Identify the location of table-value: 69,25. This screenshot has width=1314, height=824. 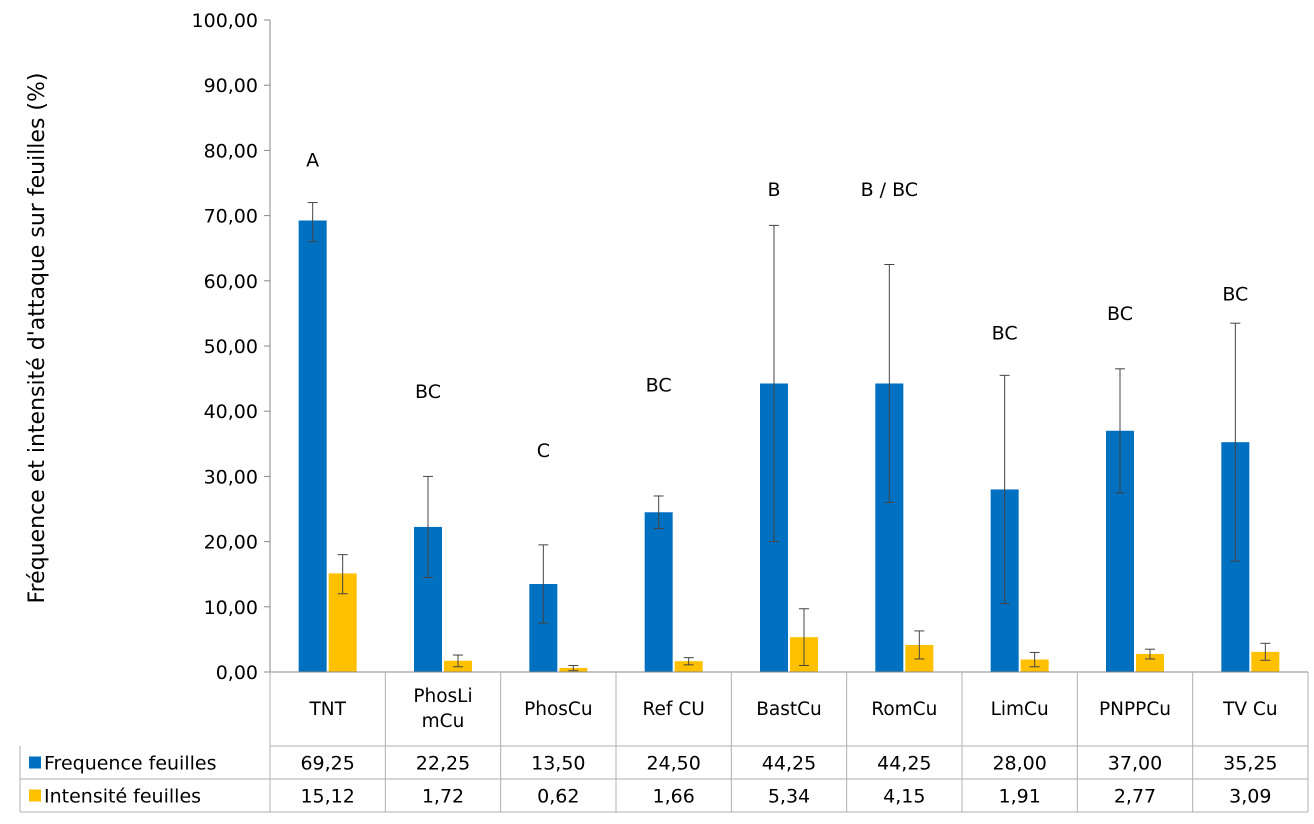
(327, 764).